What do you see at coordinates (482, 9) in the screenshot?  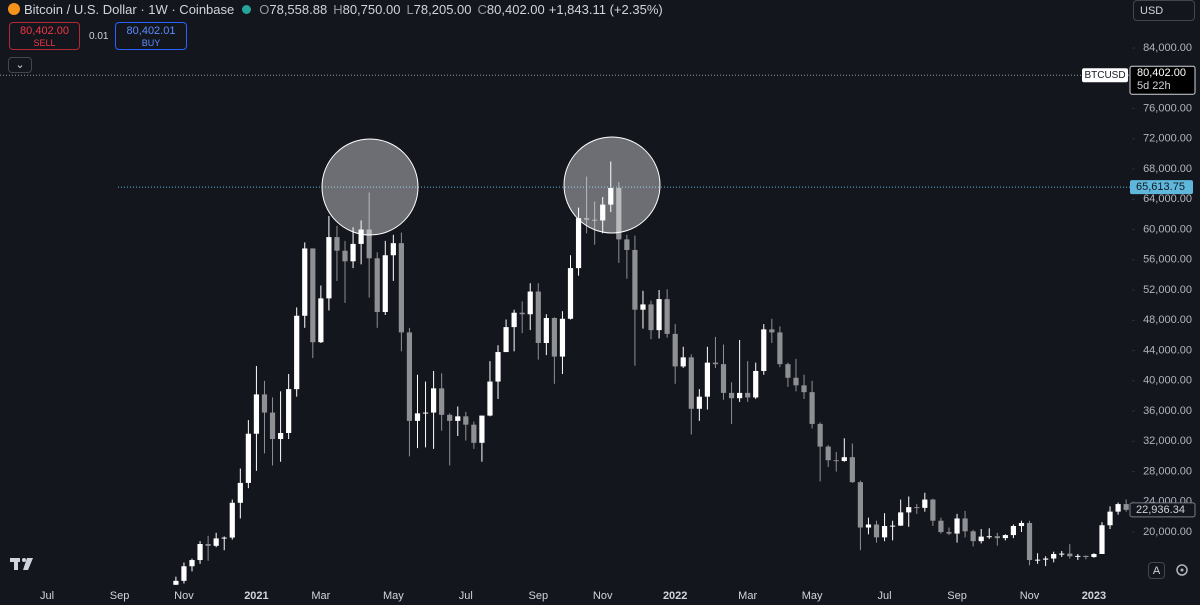 I see `ohlc-key: C` at bounding box center [482, 9].